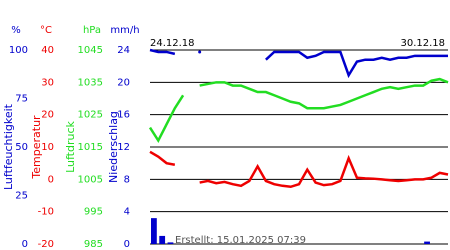 The height and width of the screenshot is (250, 450). I want to click on axis-title: Niederschlag, so click(113, 147).